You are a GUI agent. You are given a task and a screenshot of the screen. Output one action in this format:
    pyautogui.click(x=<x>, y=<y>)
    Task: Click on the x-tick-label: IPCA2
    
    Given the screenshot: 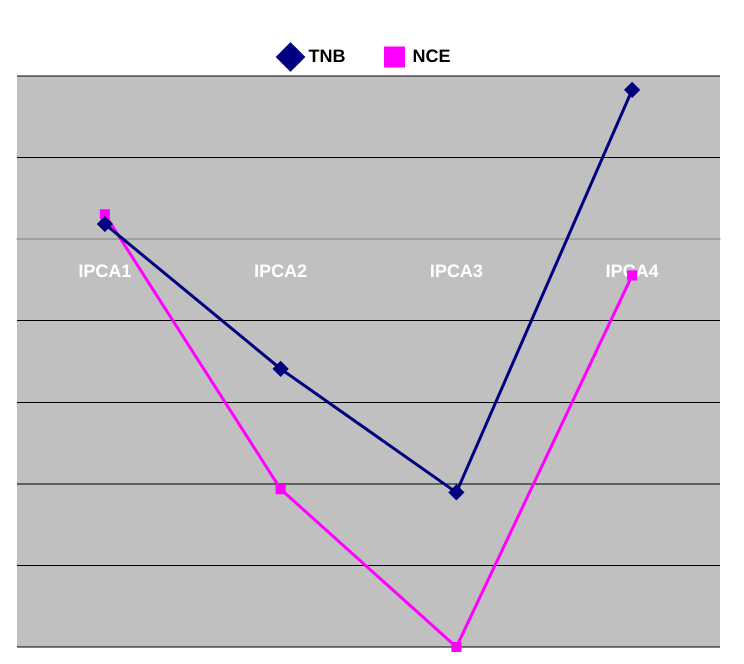 What is the action you would take?
    pyautogui.click(x=281, y=270)
    